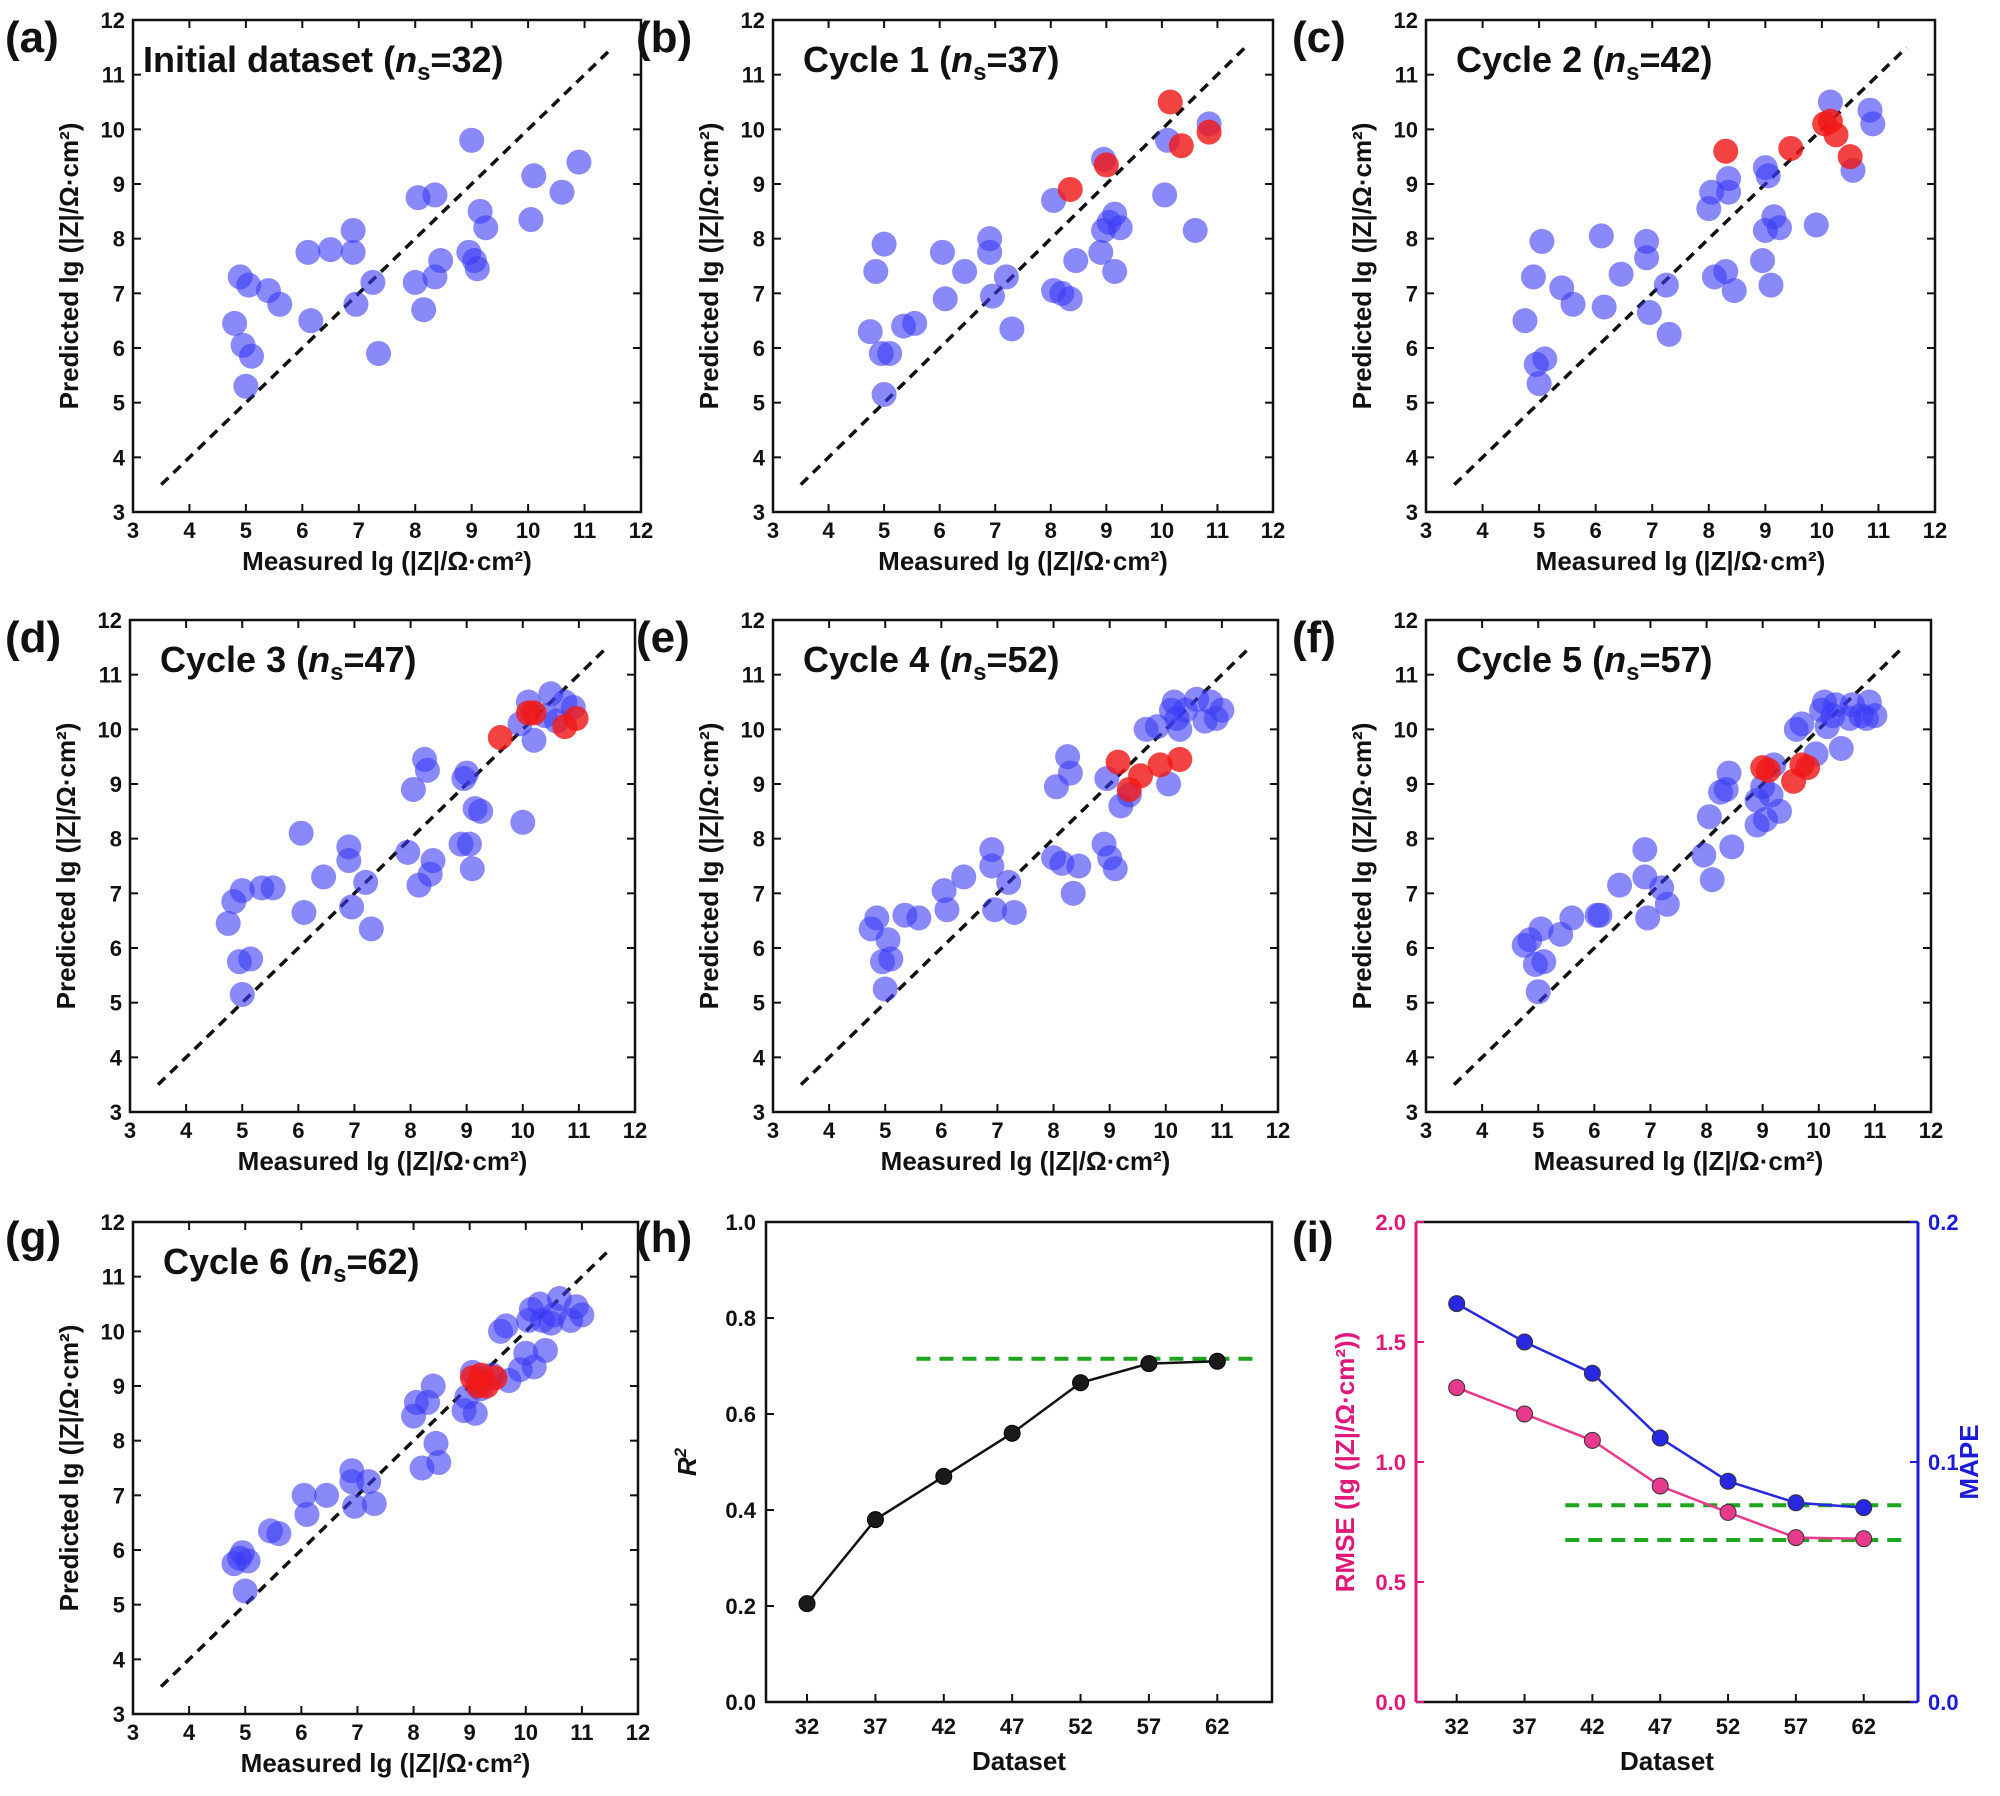 The image size is (2000, 1796). What do you see at coordinates (1406, 129) in the screenshot?
I see `y-tick-label: 10` at bounding box center [1406, 129].